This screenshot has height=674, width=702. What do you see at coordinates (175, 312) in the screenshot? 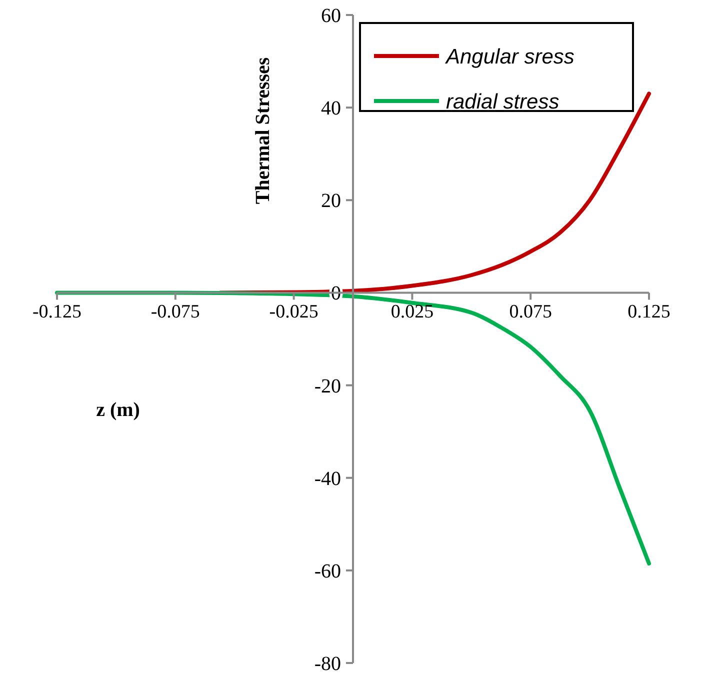
I see `x-tick-label: -0.075` at bounding box center [175, 312].